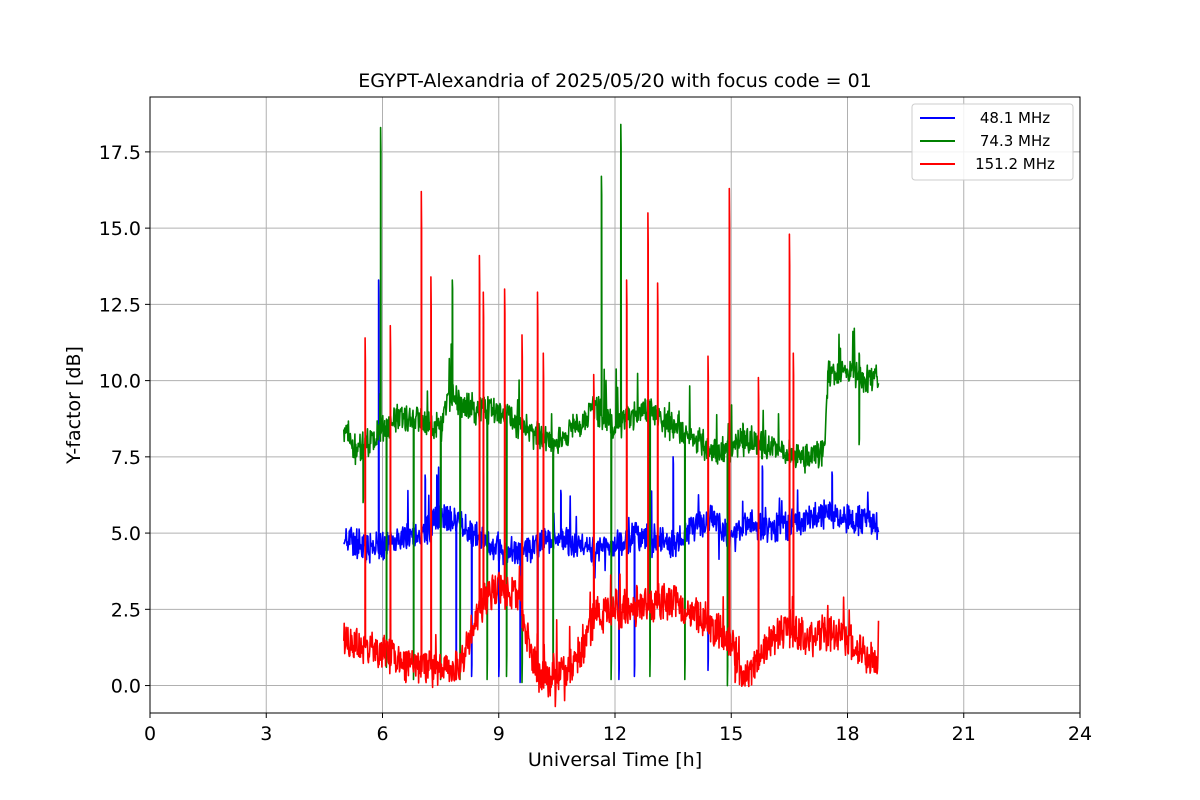 The width and height of the screenshot is (1200, 800). I want to click on x-axis-label: Universal Time [h], so click(615, 760).